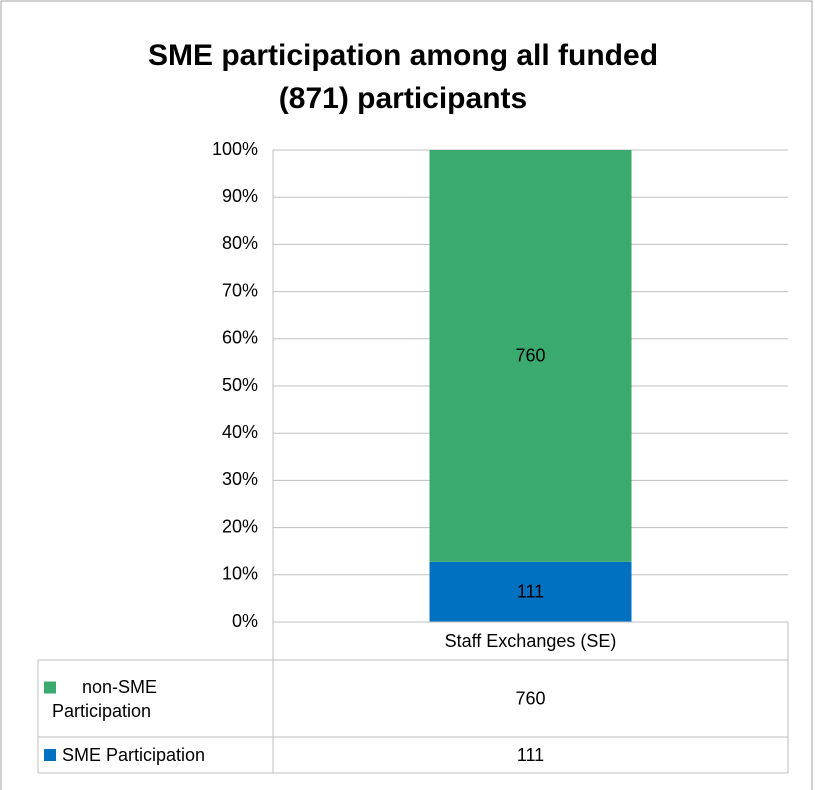 Image resolution: width=815 pixels, height=790 pixels. What do you see at coordinates (240, 432) in the screenshot?
I see `y-tick-label: 40%` at bounding box center [240, 432].